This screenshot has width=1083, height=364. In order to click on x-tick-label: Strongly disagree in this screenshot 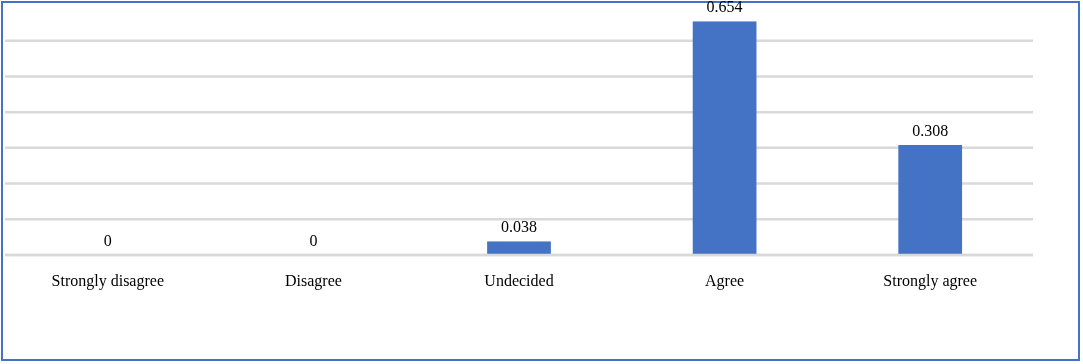, I will do `click(108, 281)`.